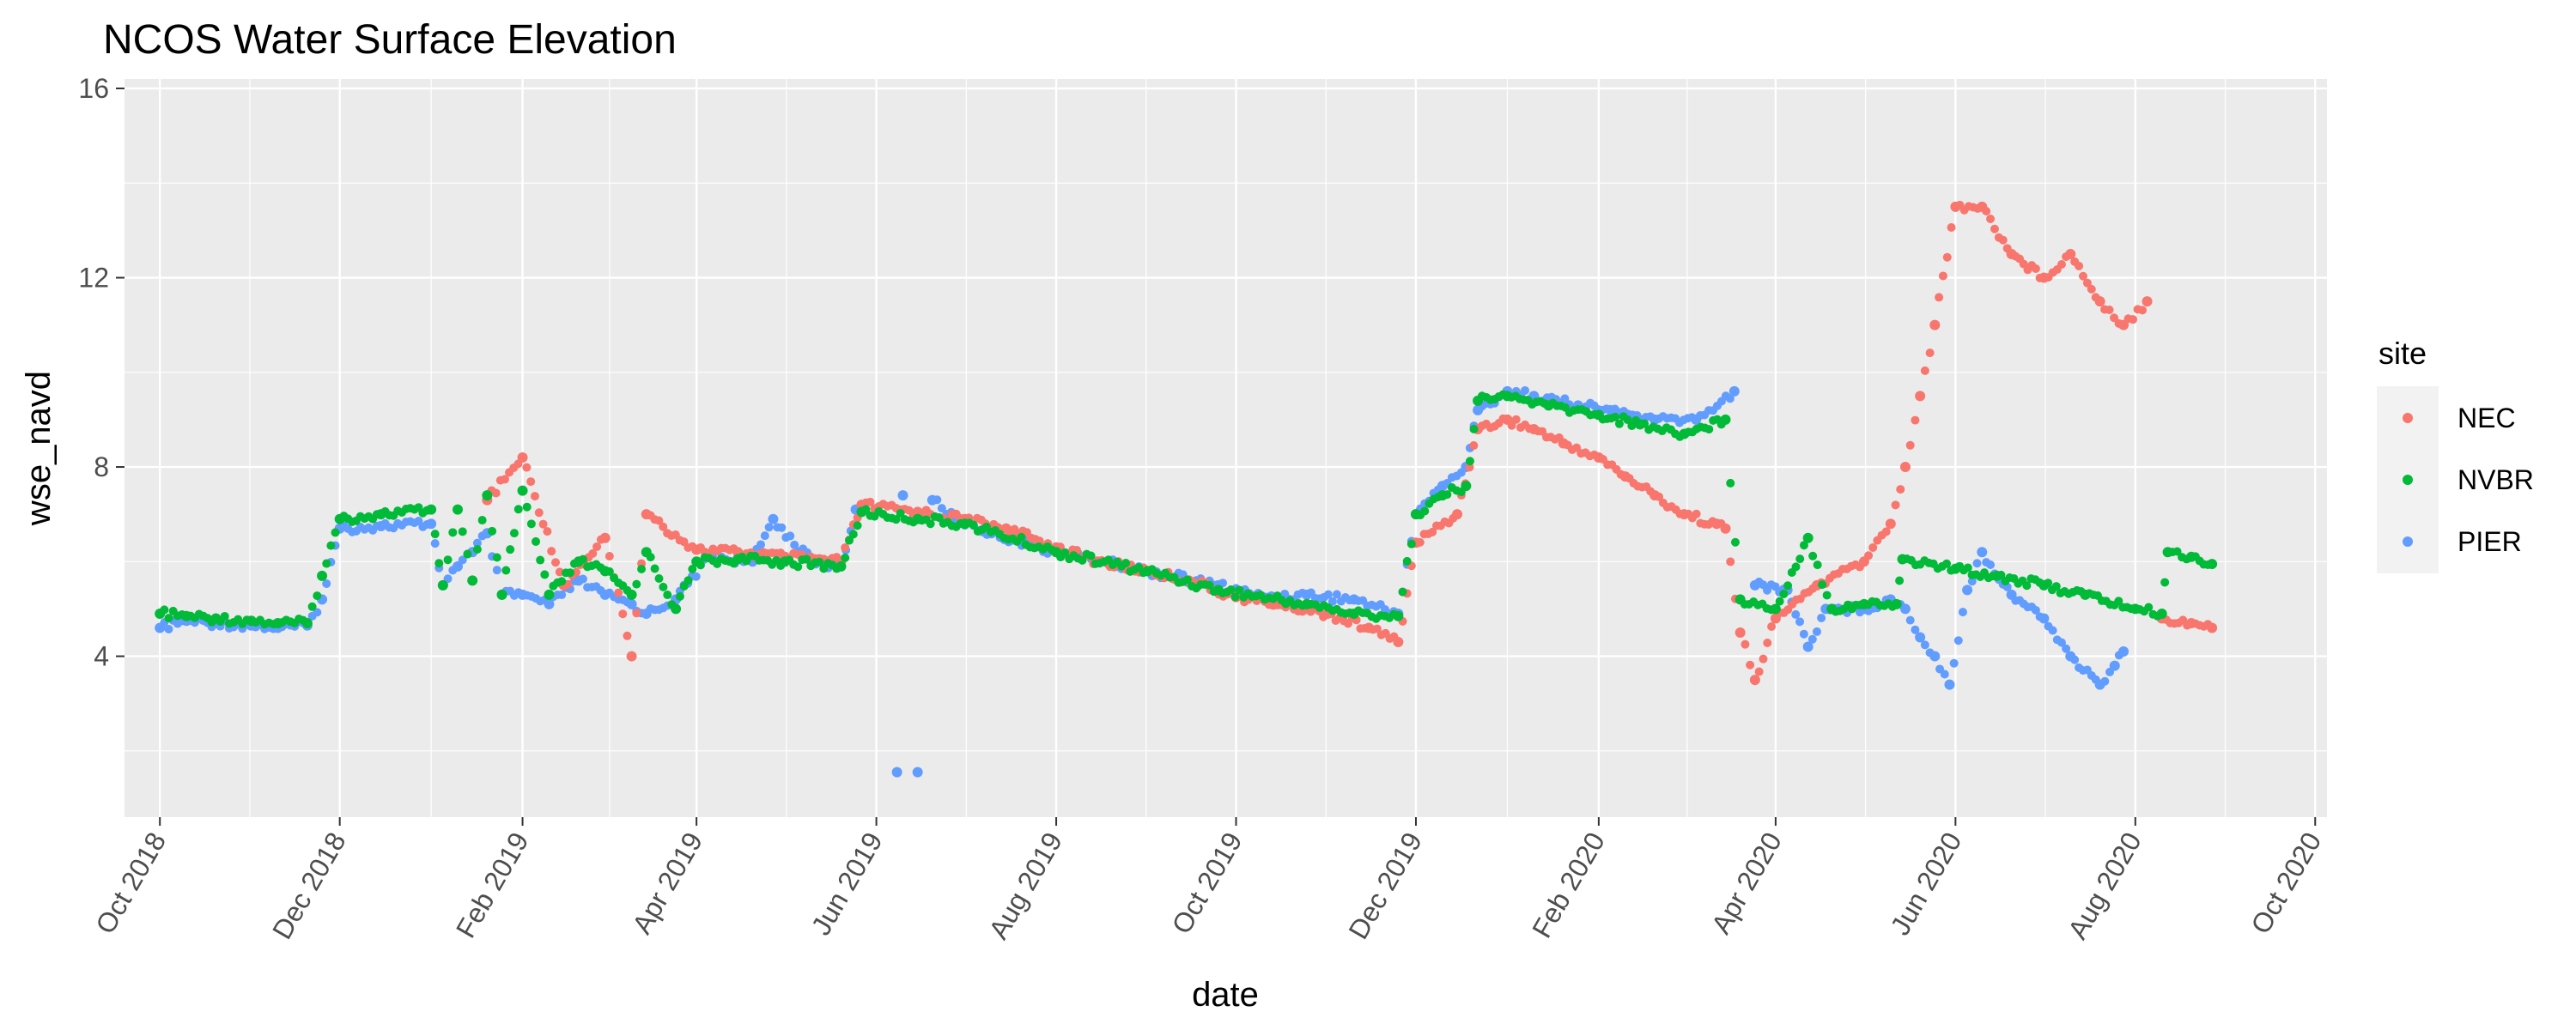 This screenshot has width=2576, height=1030. I want to click on x-axis-title: date, so click(1225, 995).